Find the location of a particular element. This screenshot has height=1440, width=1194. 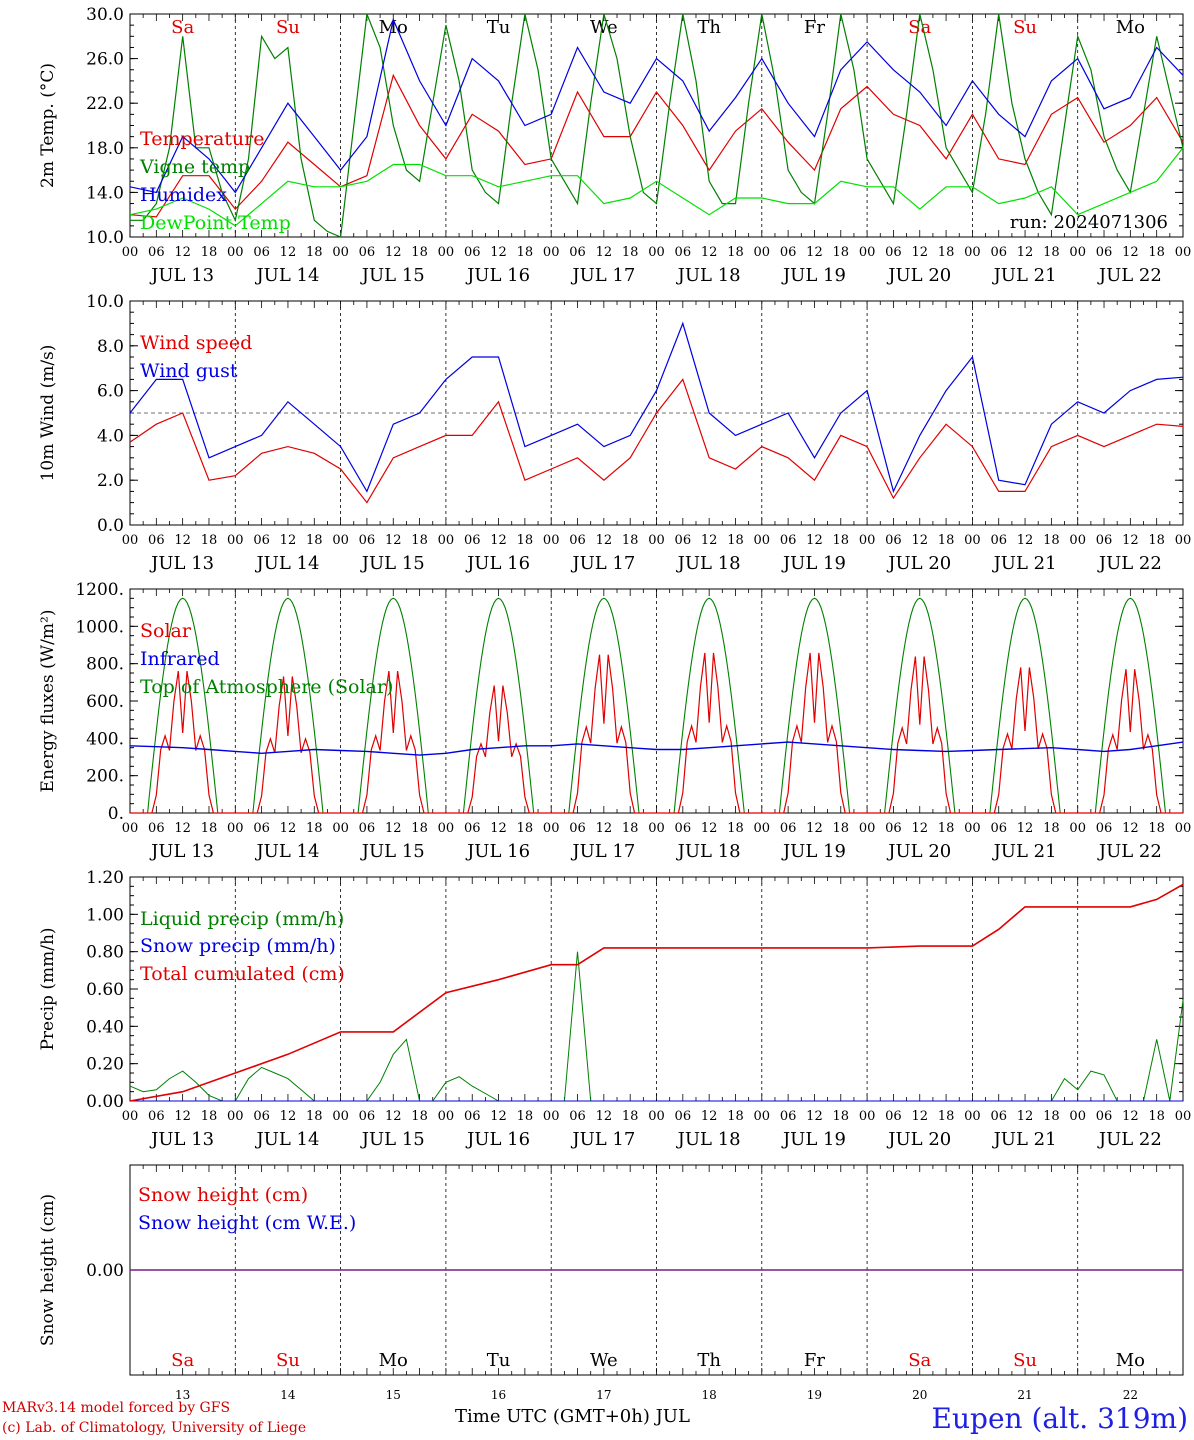

x-date-label: JUL 17 is located at coordinates (602, 851).